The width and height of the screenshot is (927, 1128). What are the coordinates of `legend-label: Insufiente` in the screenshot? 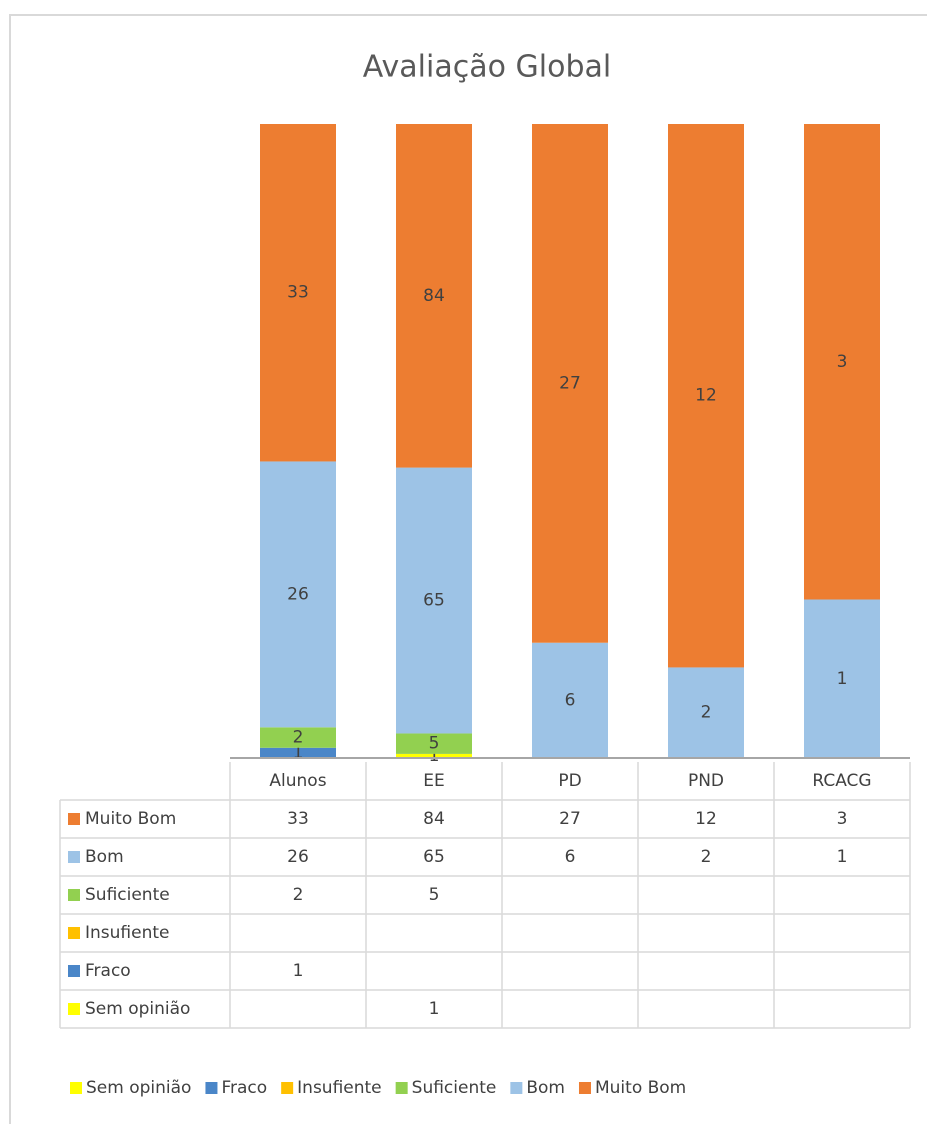 It's located at (339, 1088).